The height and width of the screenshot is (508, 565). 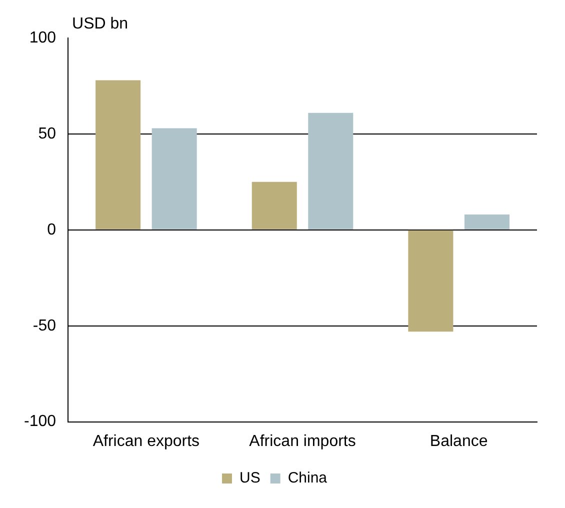 I want to click on y-tick-label: -50, so click(x=44, y=325).